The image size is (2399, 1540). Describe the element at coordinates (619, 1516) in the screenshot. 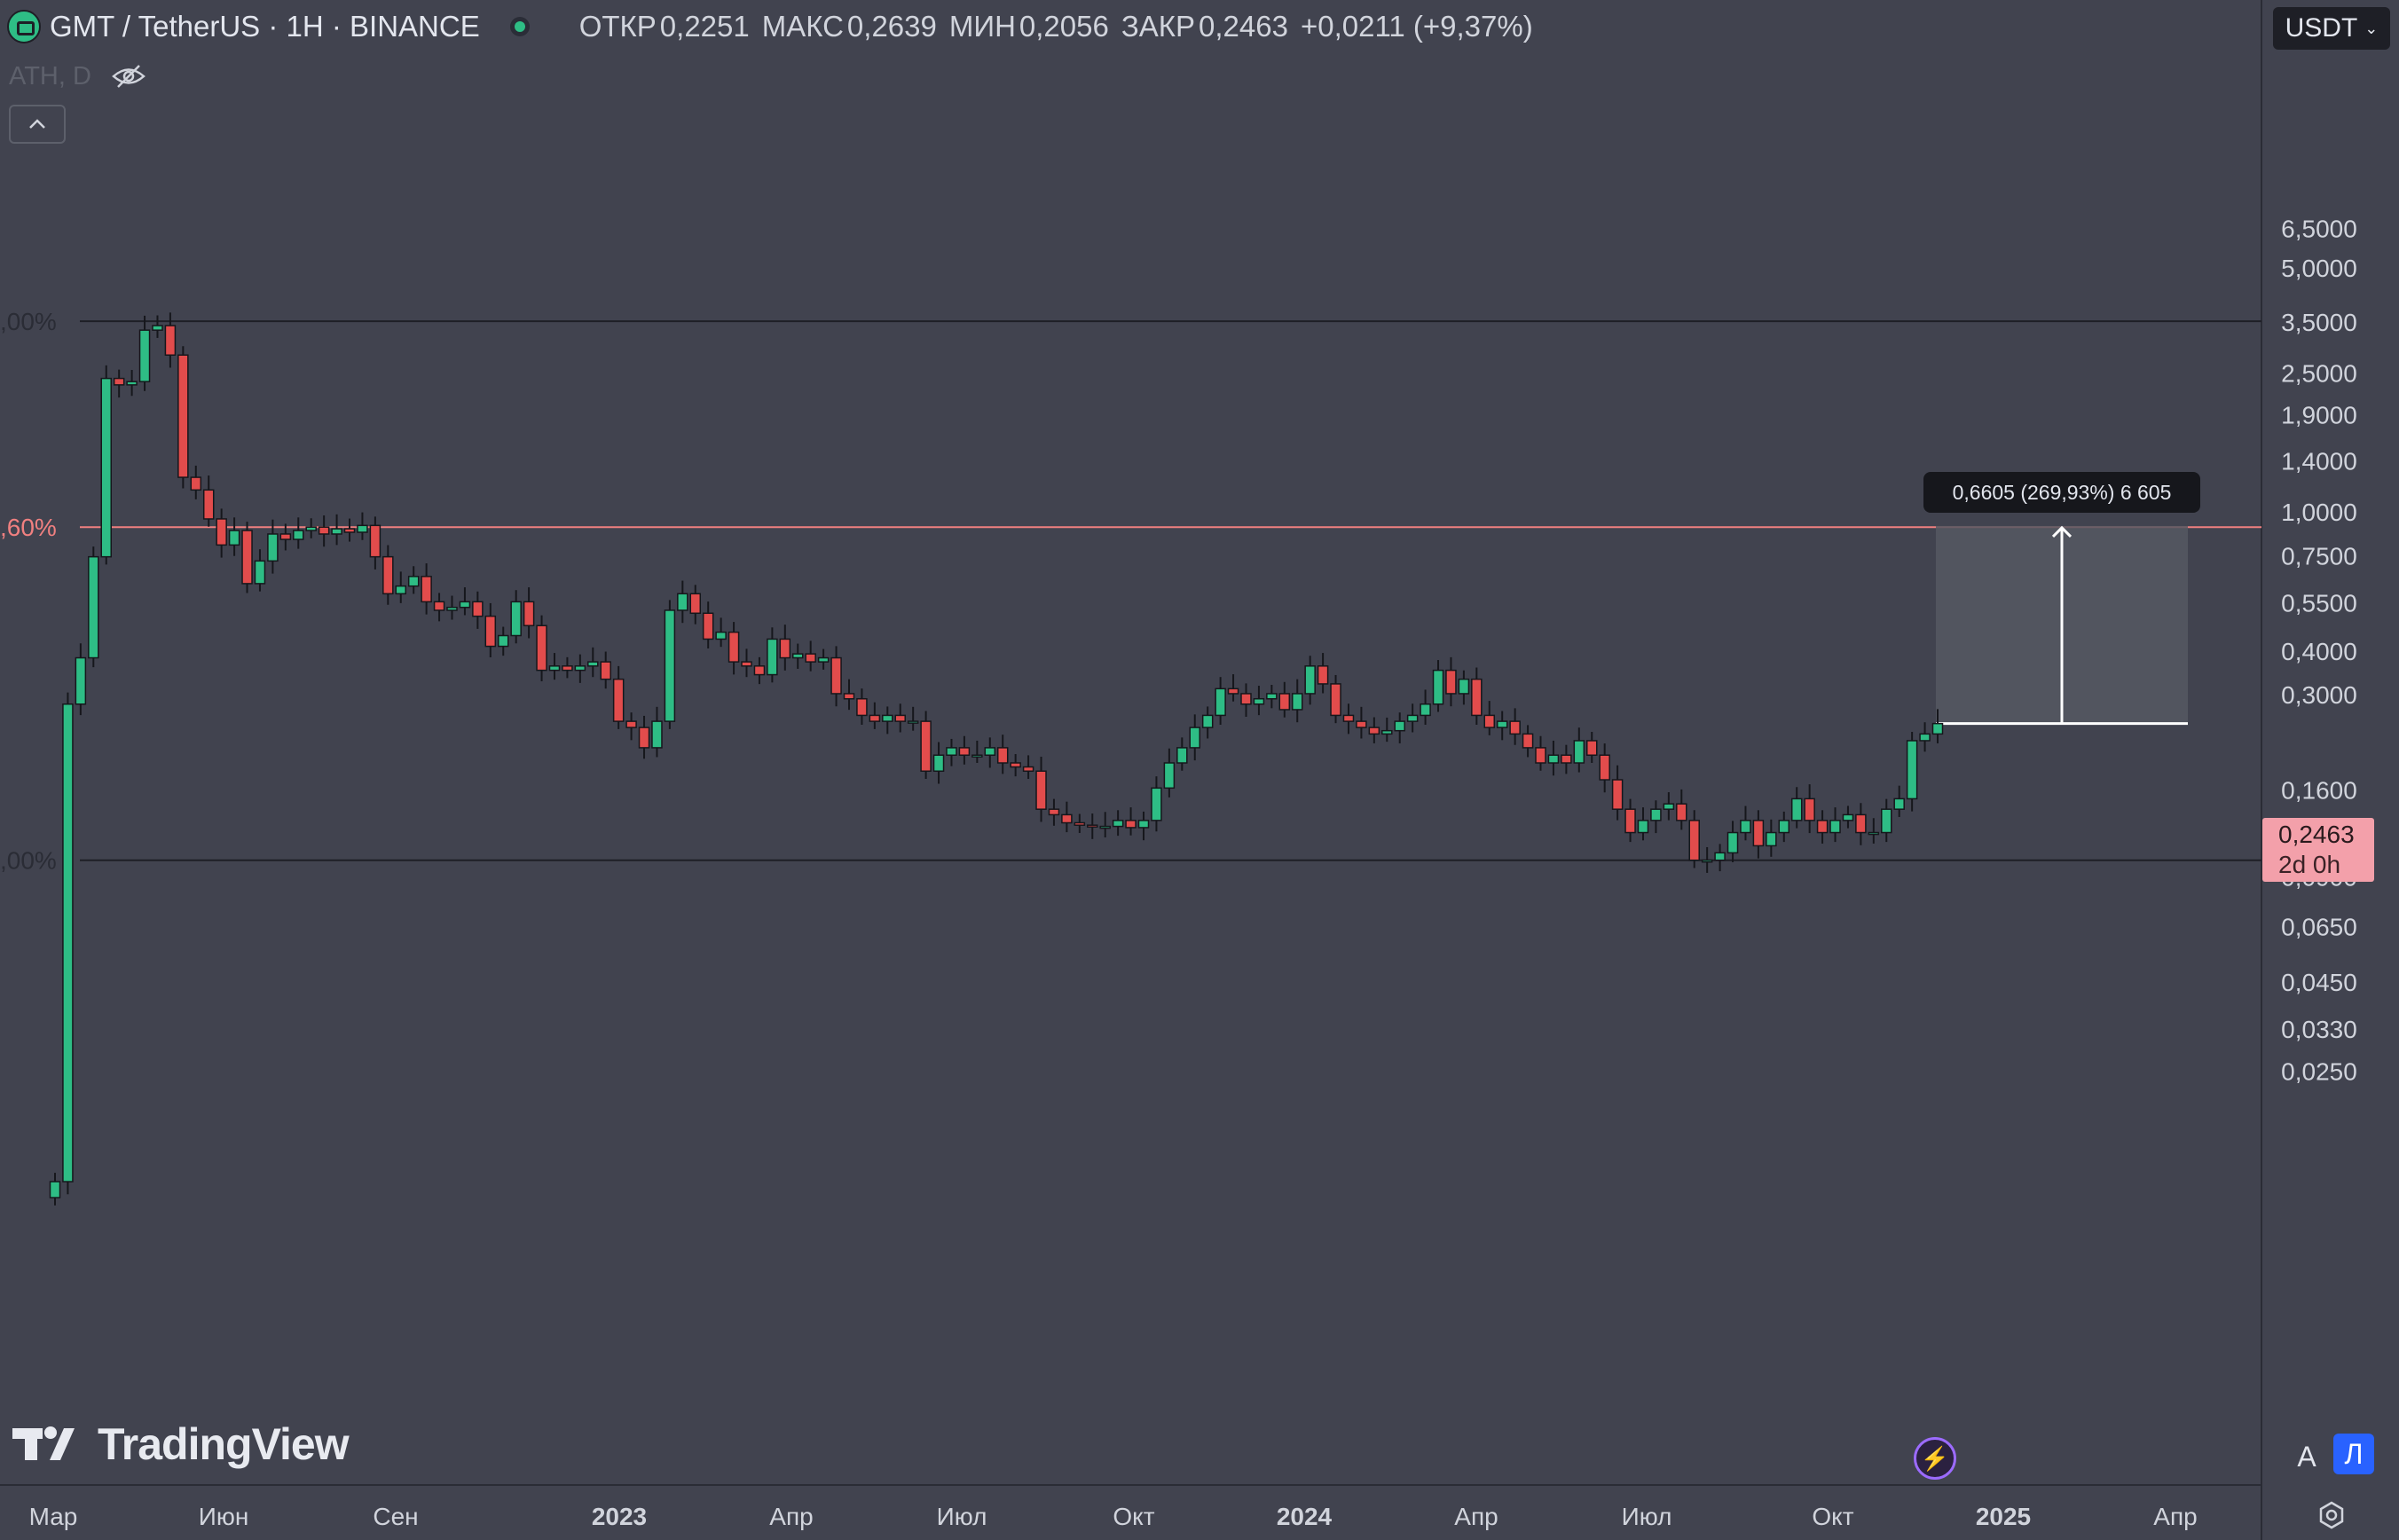

I see `time-tick-label: 2023` at that location.